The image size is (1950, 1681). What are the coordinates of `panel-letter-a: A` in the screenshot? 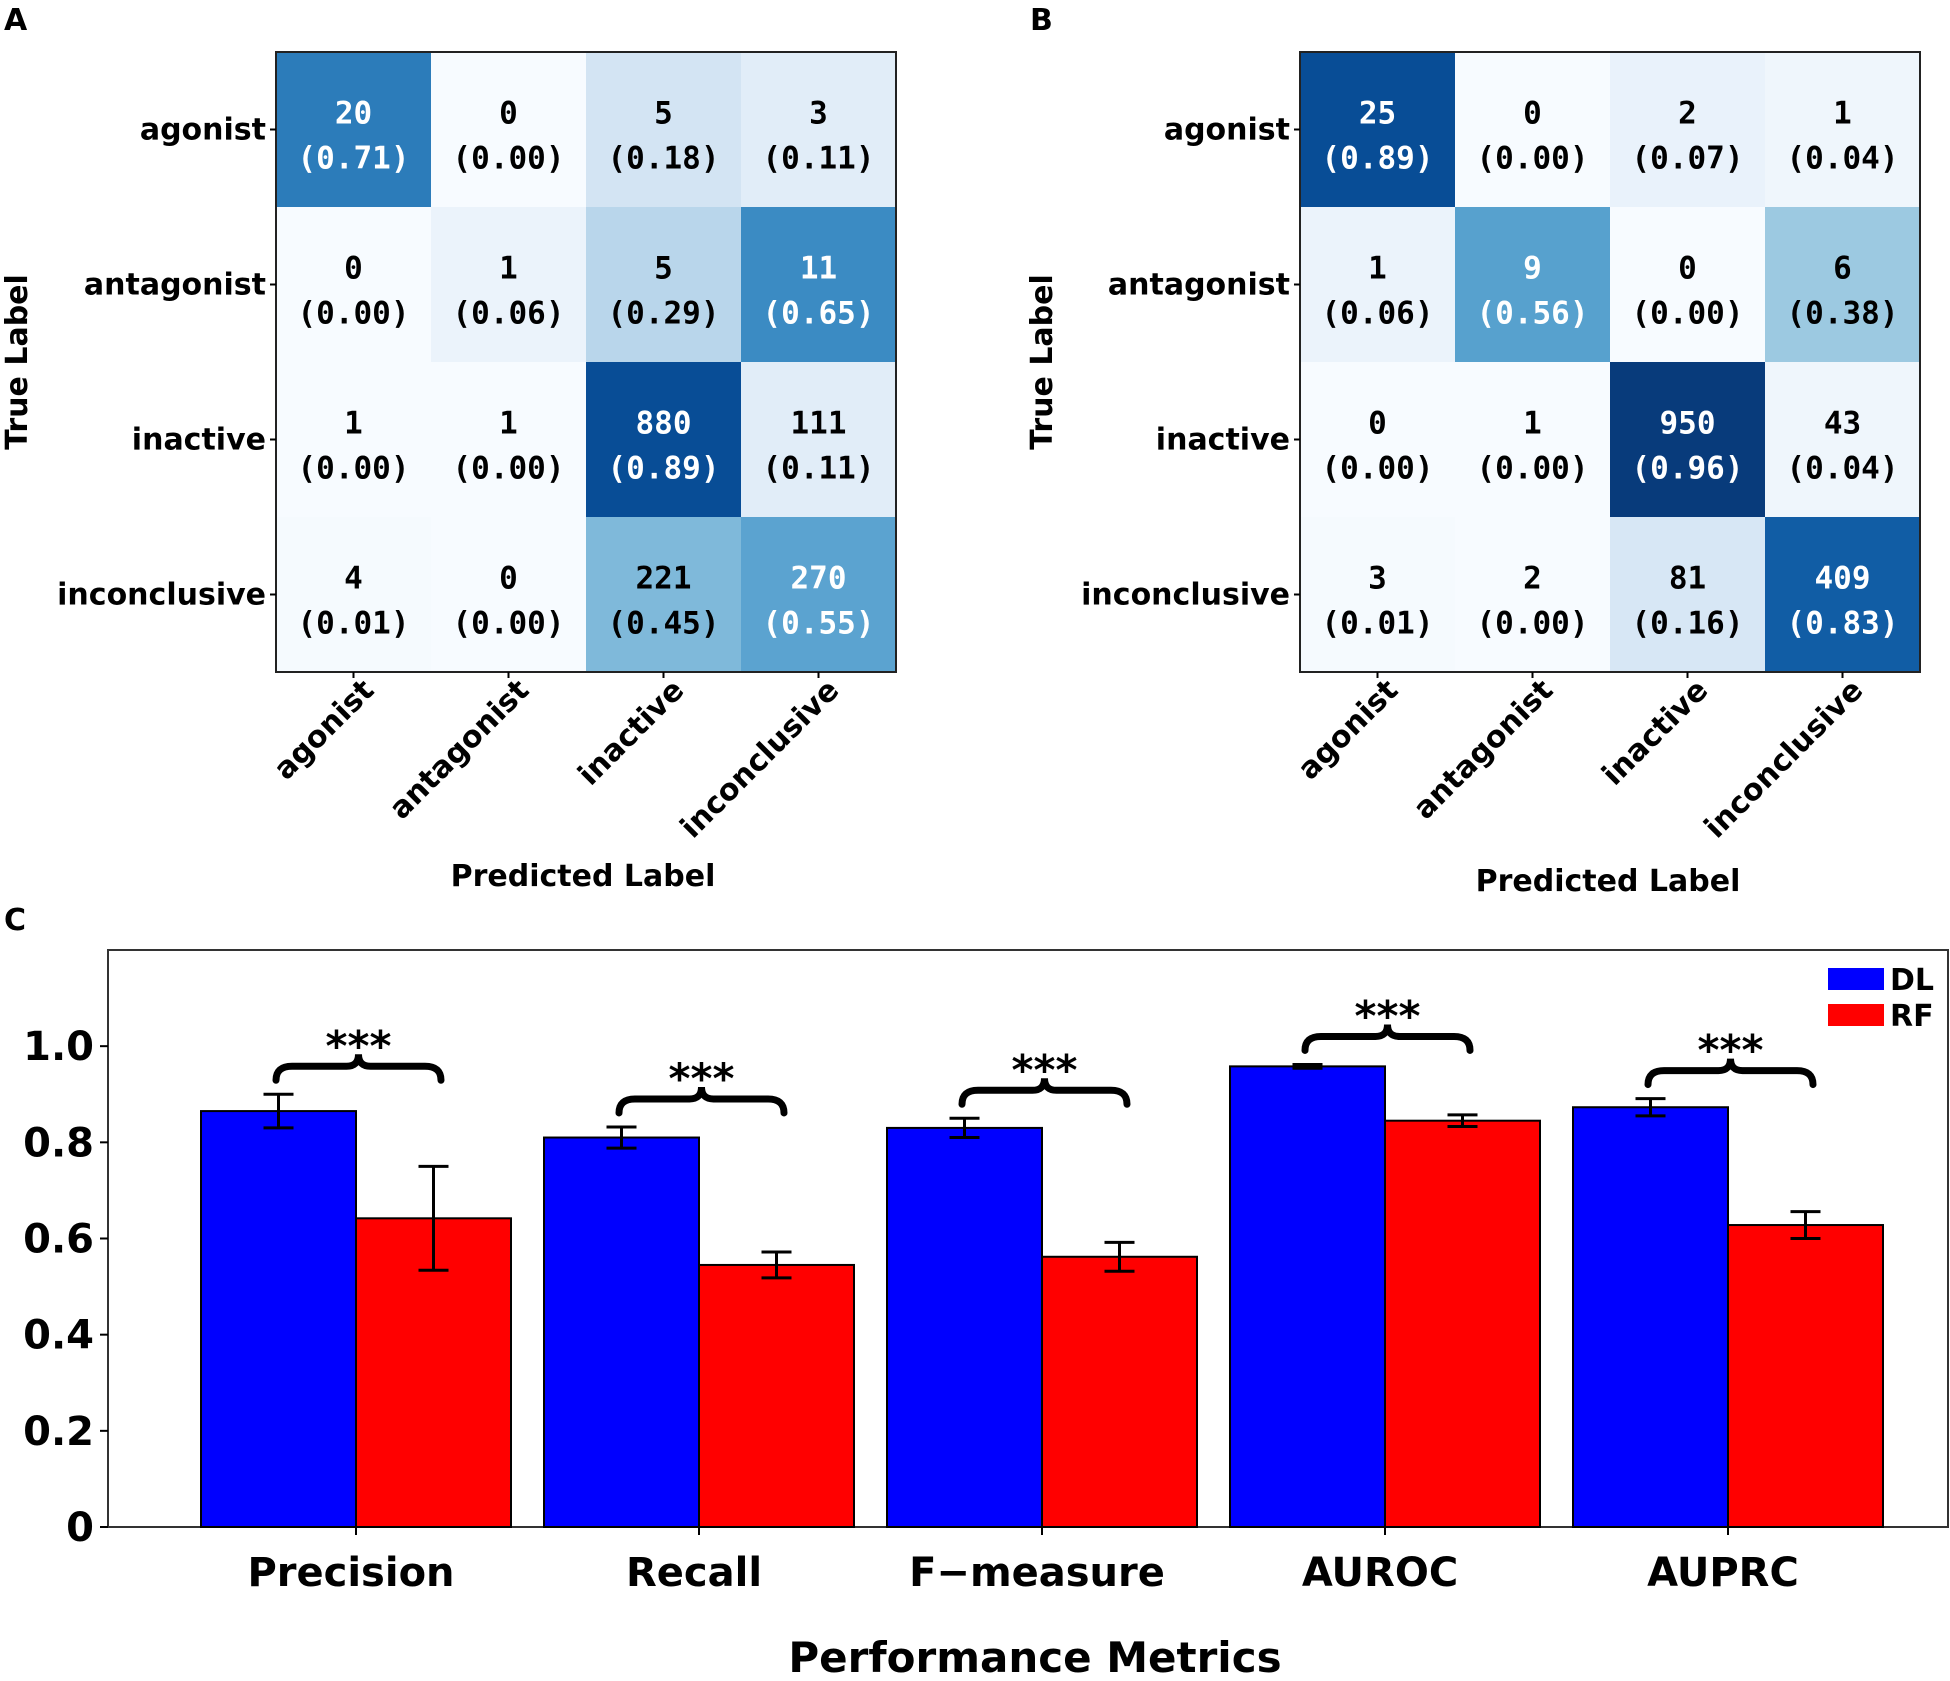 It's located at (16, 20).